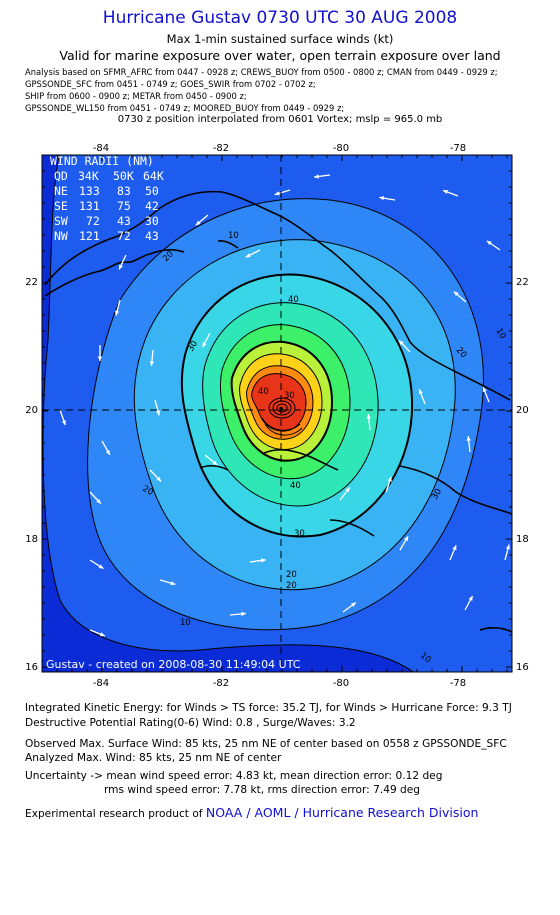 The height and width of the screenshot is (915, 560). Describe the element at coordinates (102, 161) in the screenshot. I see `wind-radii-title: WIND RADII (NM)` at that location.